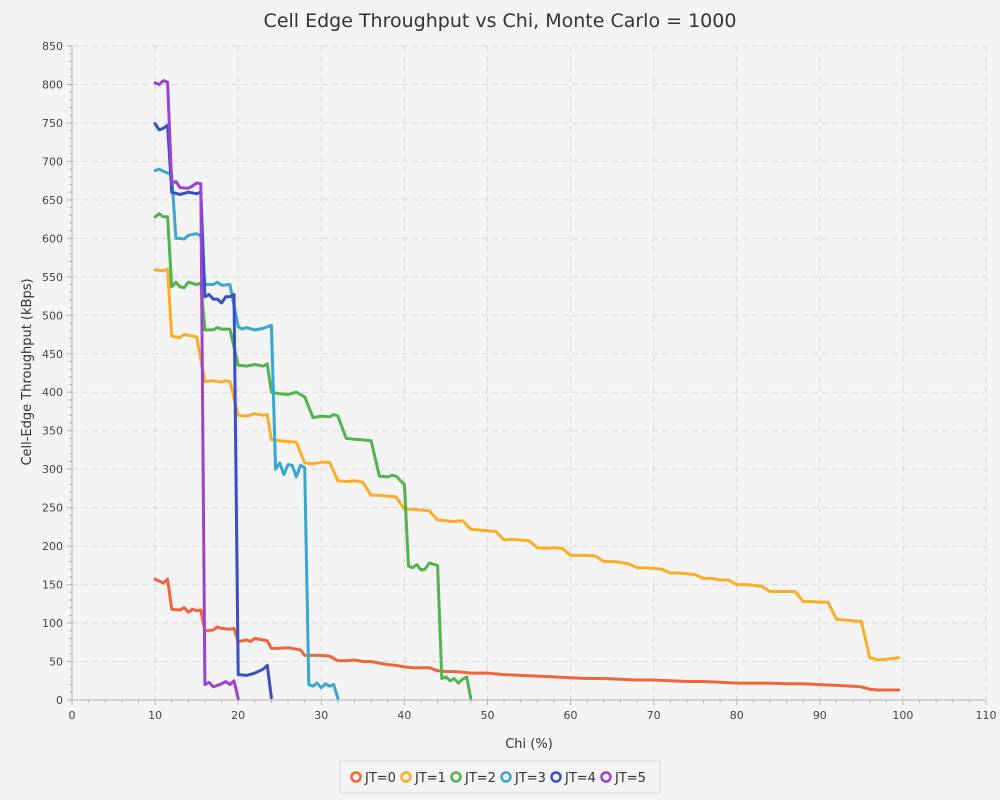  I want to click on legend-label-jt5: JT=5, so click(630, 778).